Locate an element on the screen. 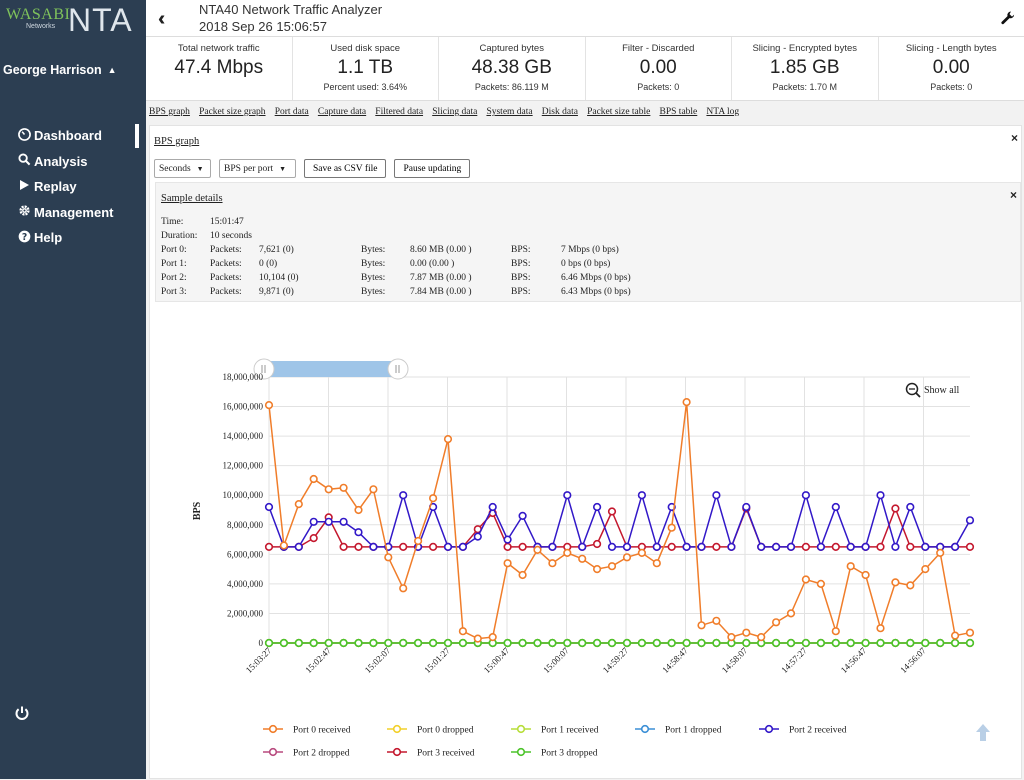  nav-item-replay: Replay is located at coordinates (73, 187).